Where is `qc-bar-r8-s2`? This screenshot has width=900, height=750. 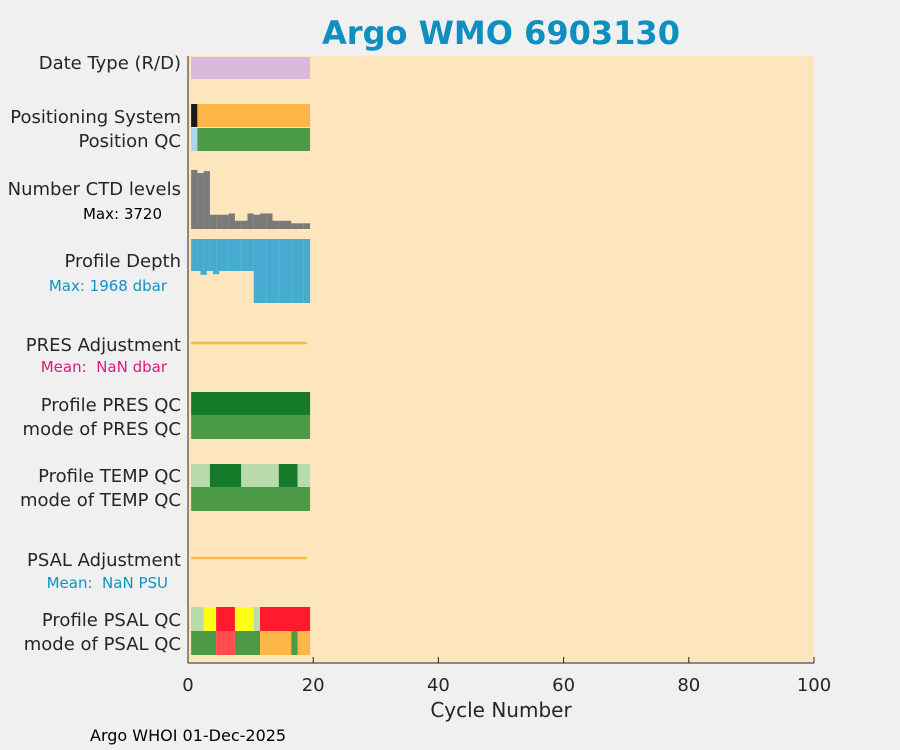 qc-bar-r8-s2 is located at coordinates (247, 643).